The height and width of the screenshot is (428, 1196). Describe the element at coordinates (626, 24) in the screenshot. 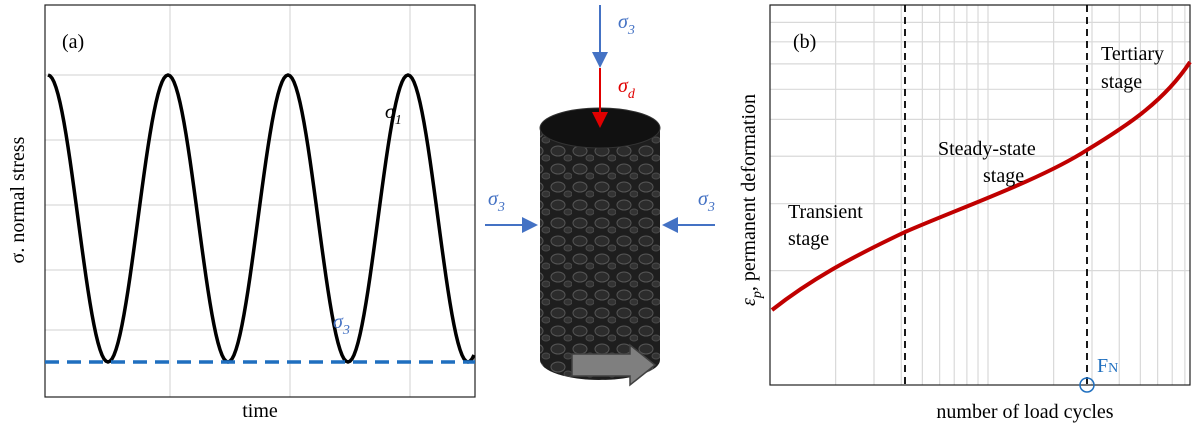

I see `top-load-label: σ3` at that location.